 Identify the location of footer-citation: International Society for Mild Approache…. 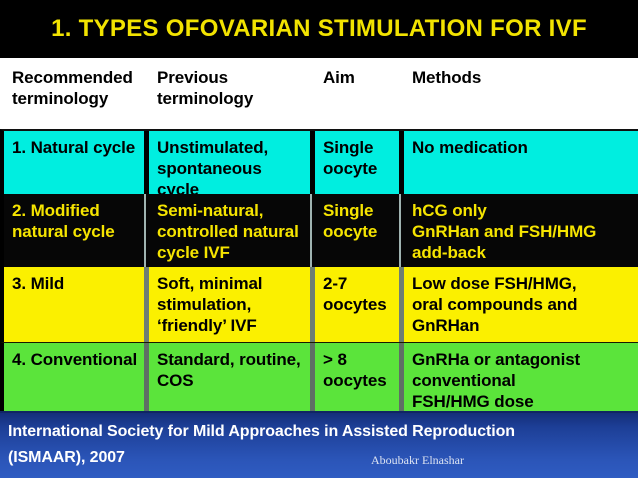
(261, 444).